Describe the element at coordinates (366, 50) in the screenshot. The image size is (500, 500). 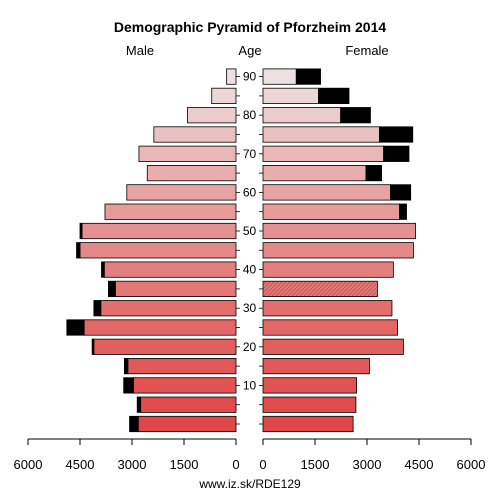
I see `female-label: Female` at that location.